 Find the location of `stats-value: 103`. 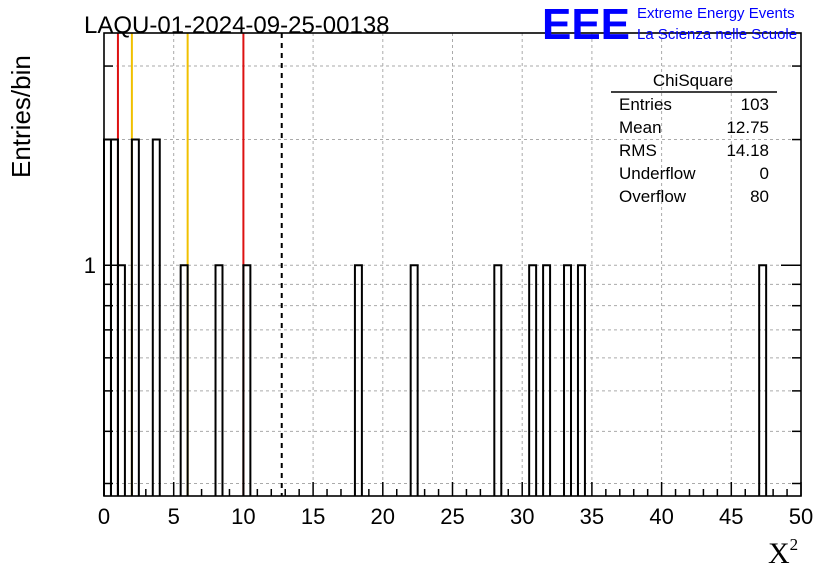

stats-value: 103 is located at coordinates (755, 104).